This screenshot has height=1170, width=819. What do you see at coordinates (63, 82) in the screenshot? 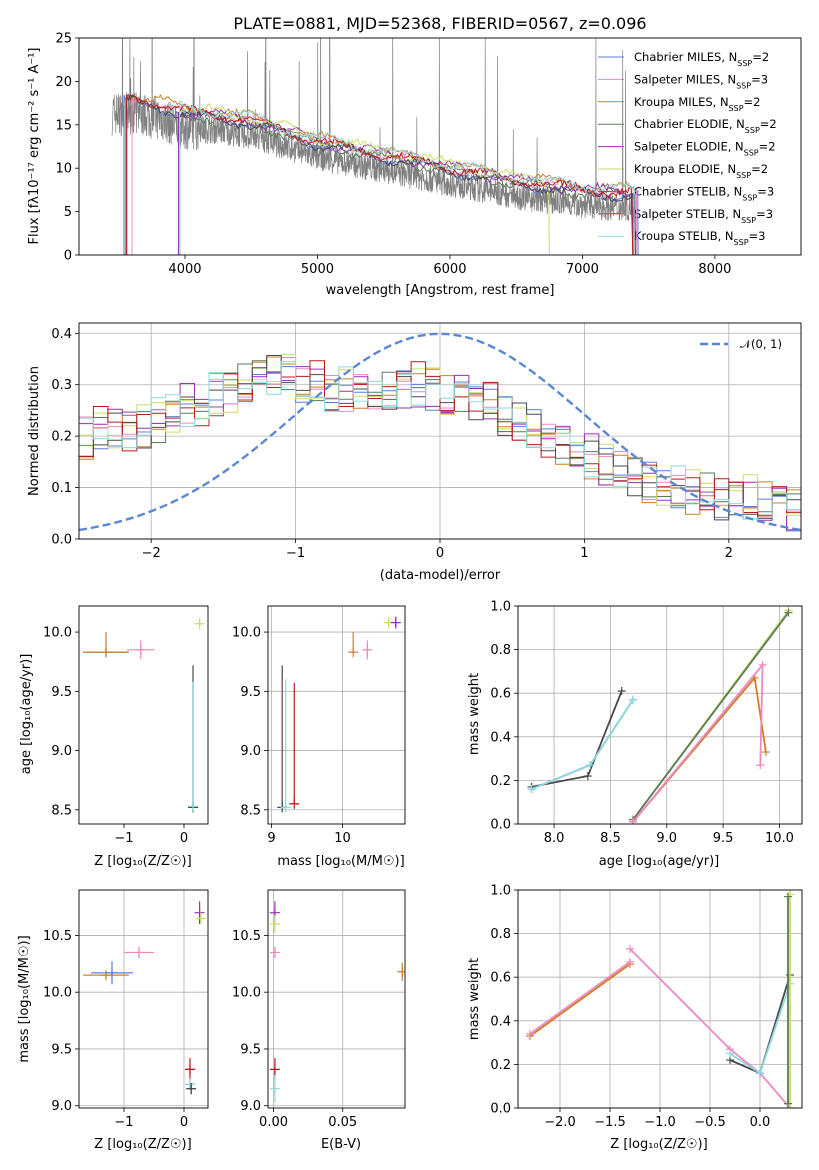
I see `y-tick-label: 20` at bounding box center [63, 82].